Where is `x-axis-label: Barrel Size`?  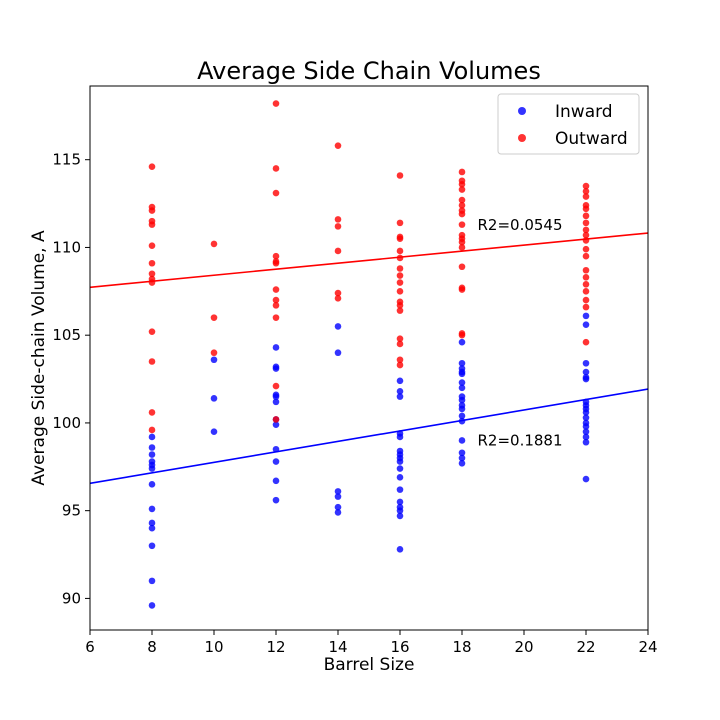 x-axis-label: Barrel Size is located at coordinates (369, 665).